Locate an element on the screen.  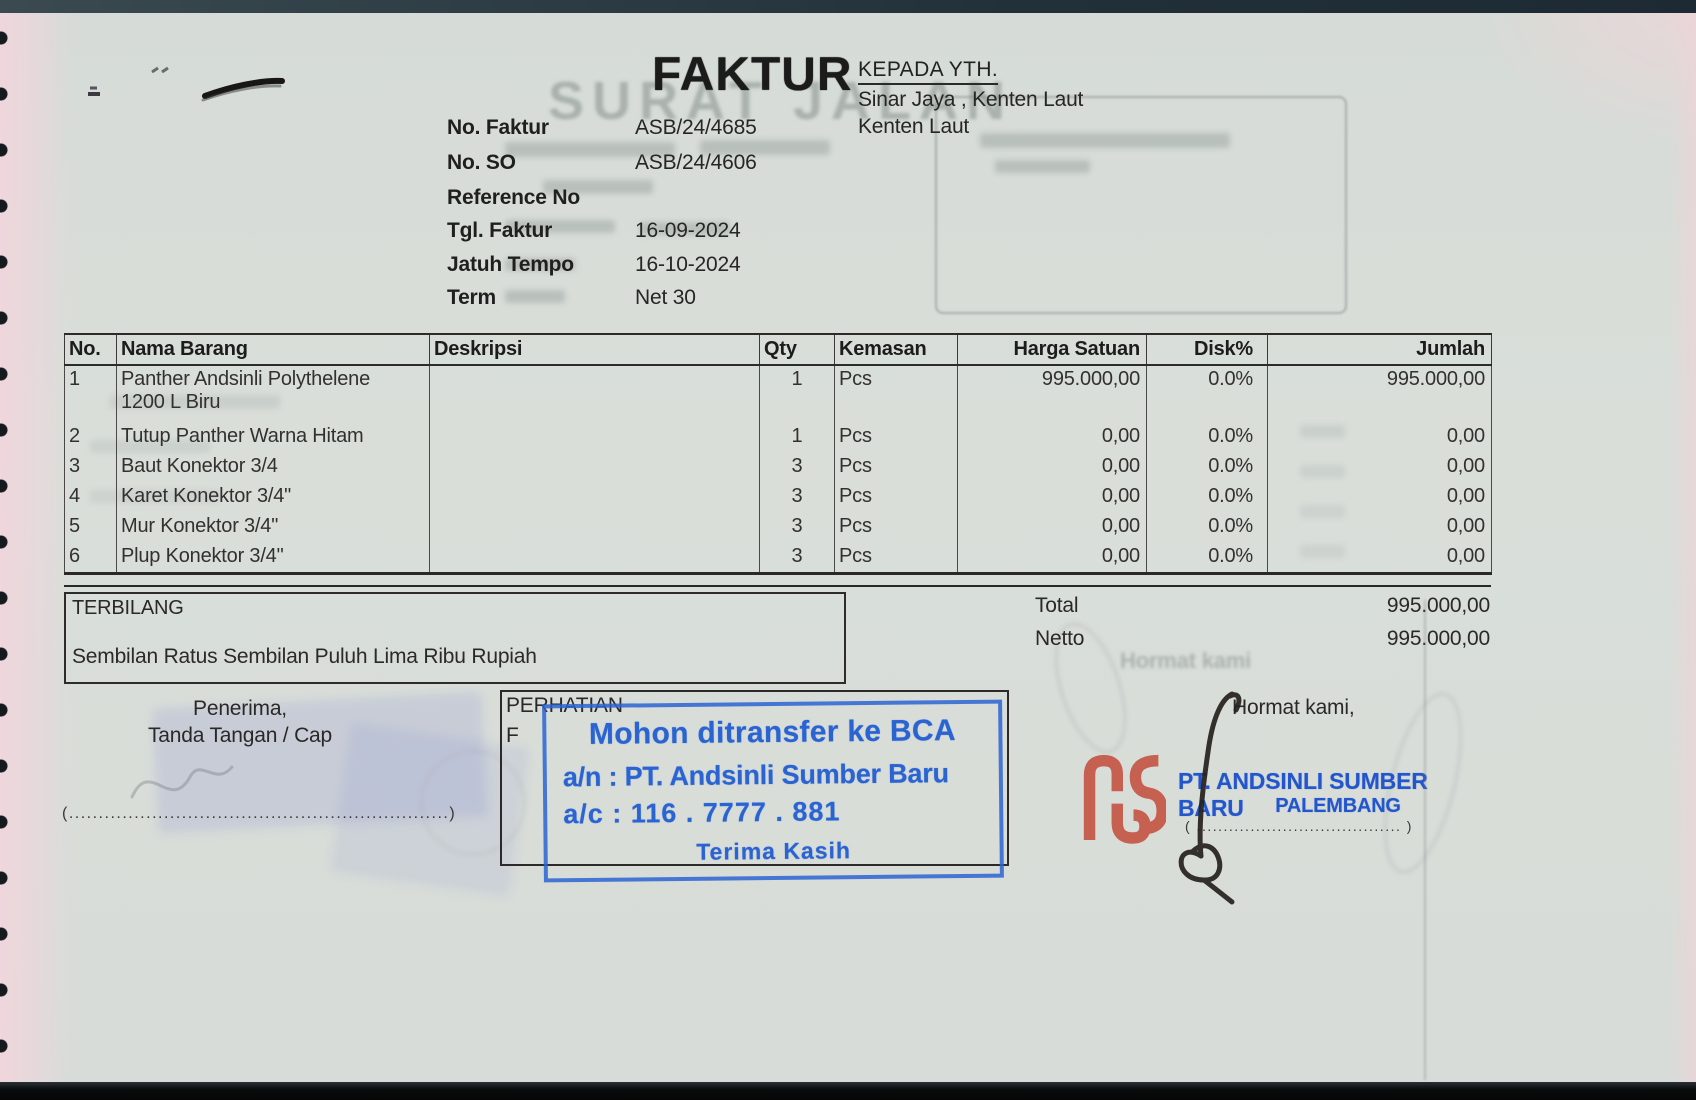
col-nama-barang: Nama Barang is located at coordinates (273, 349).